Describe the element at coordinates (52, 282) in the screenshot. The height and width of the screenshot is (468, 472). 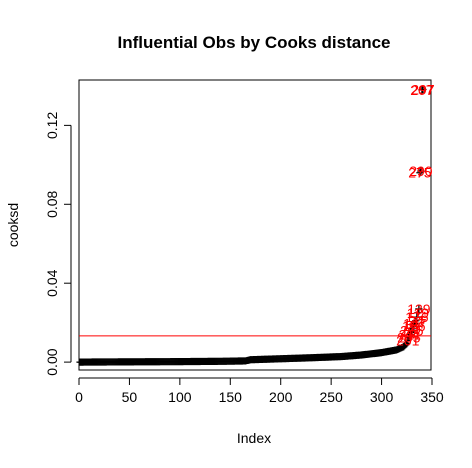
I see `y-tick-label: 0.04` at that location.